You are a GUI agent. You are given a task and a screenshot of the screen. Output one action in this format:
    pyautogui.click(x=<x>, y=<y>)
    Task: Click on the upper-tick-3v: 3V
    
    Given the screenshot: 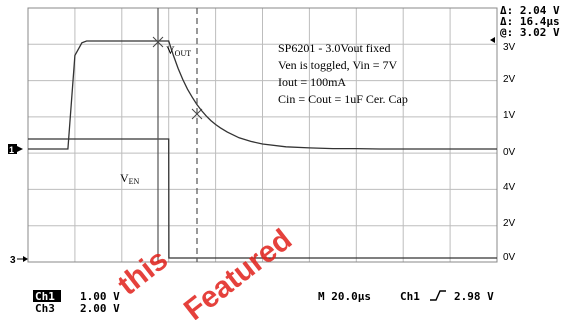 What is the action you would take?
    pyautogui.click(x=509, y=47)
    